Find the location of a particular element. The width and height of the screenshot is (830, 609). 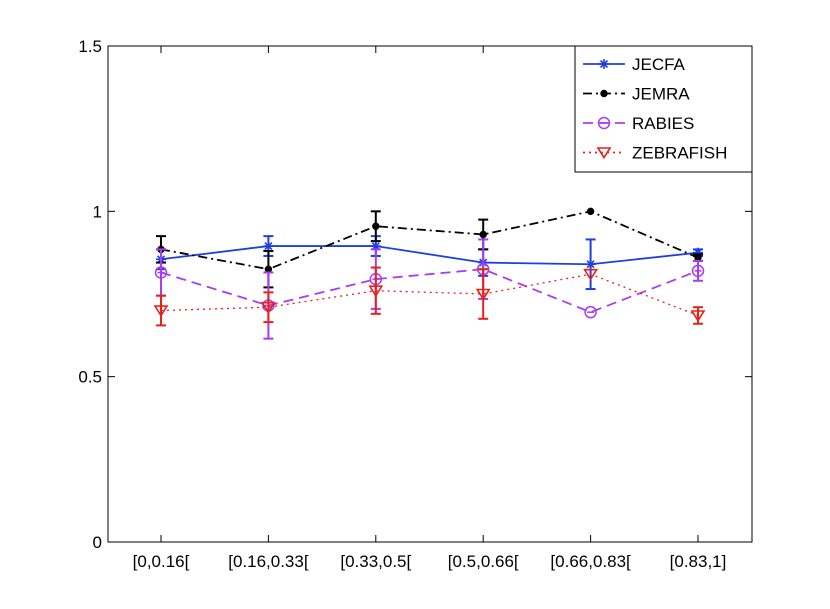

legend: JECFA JEMRA RABIES ZEBRAFISH is located at coordinates (663, 109).